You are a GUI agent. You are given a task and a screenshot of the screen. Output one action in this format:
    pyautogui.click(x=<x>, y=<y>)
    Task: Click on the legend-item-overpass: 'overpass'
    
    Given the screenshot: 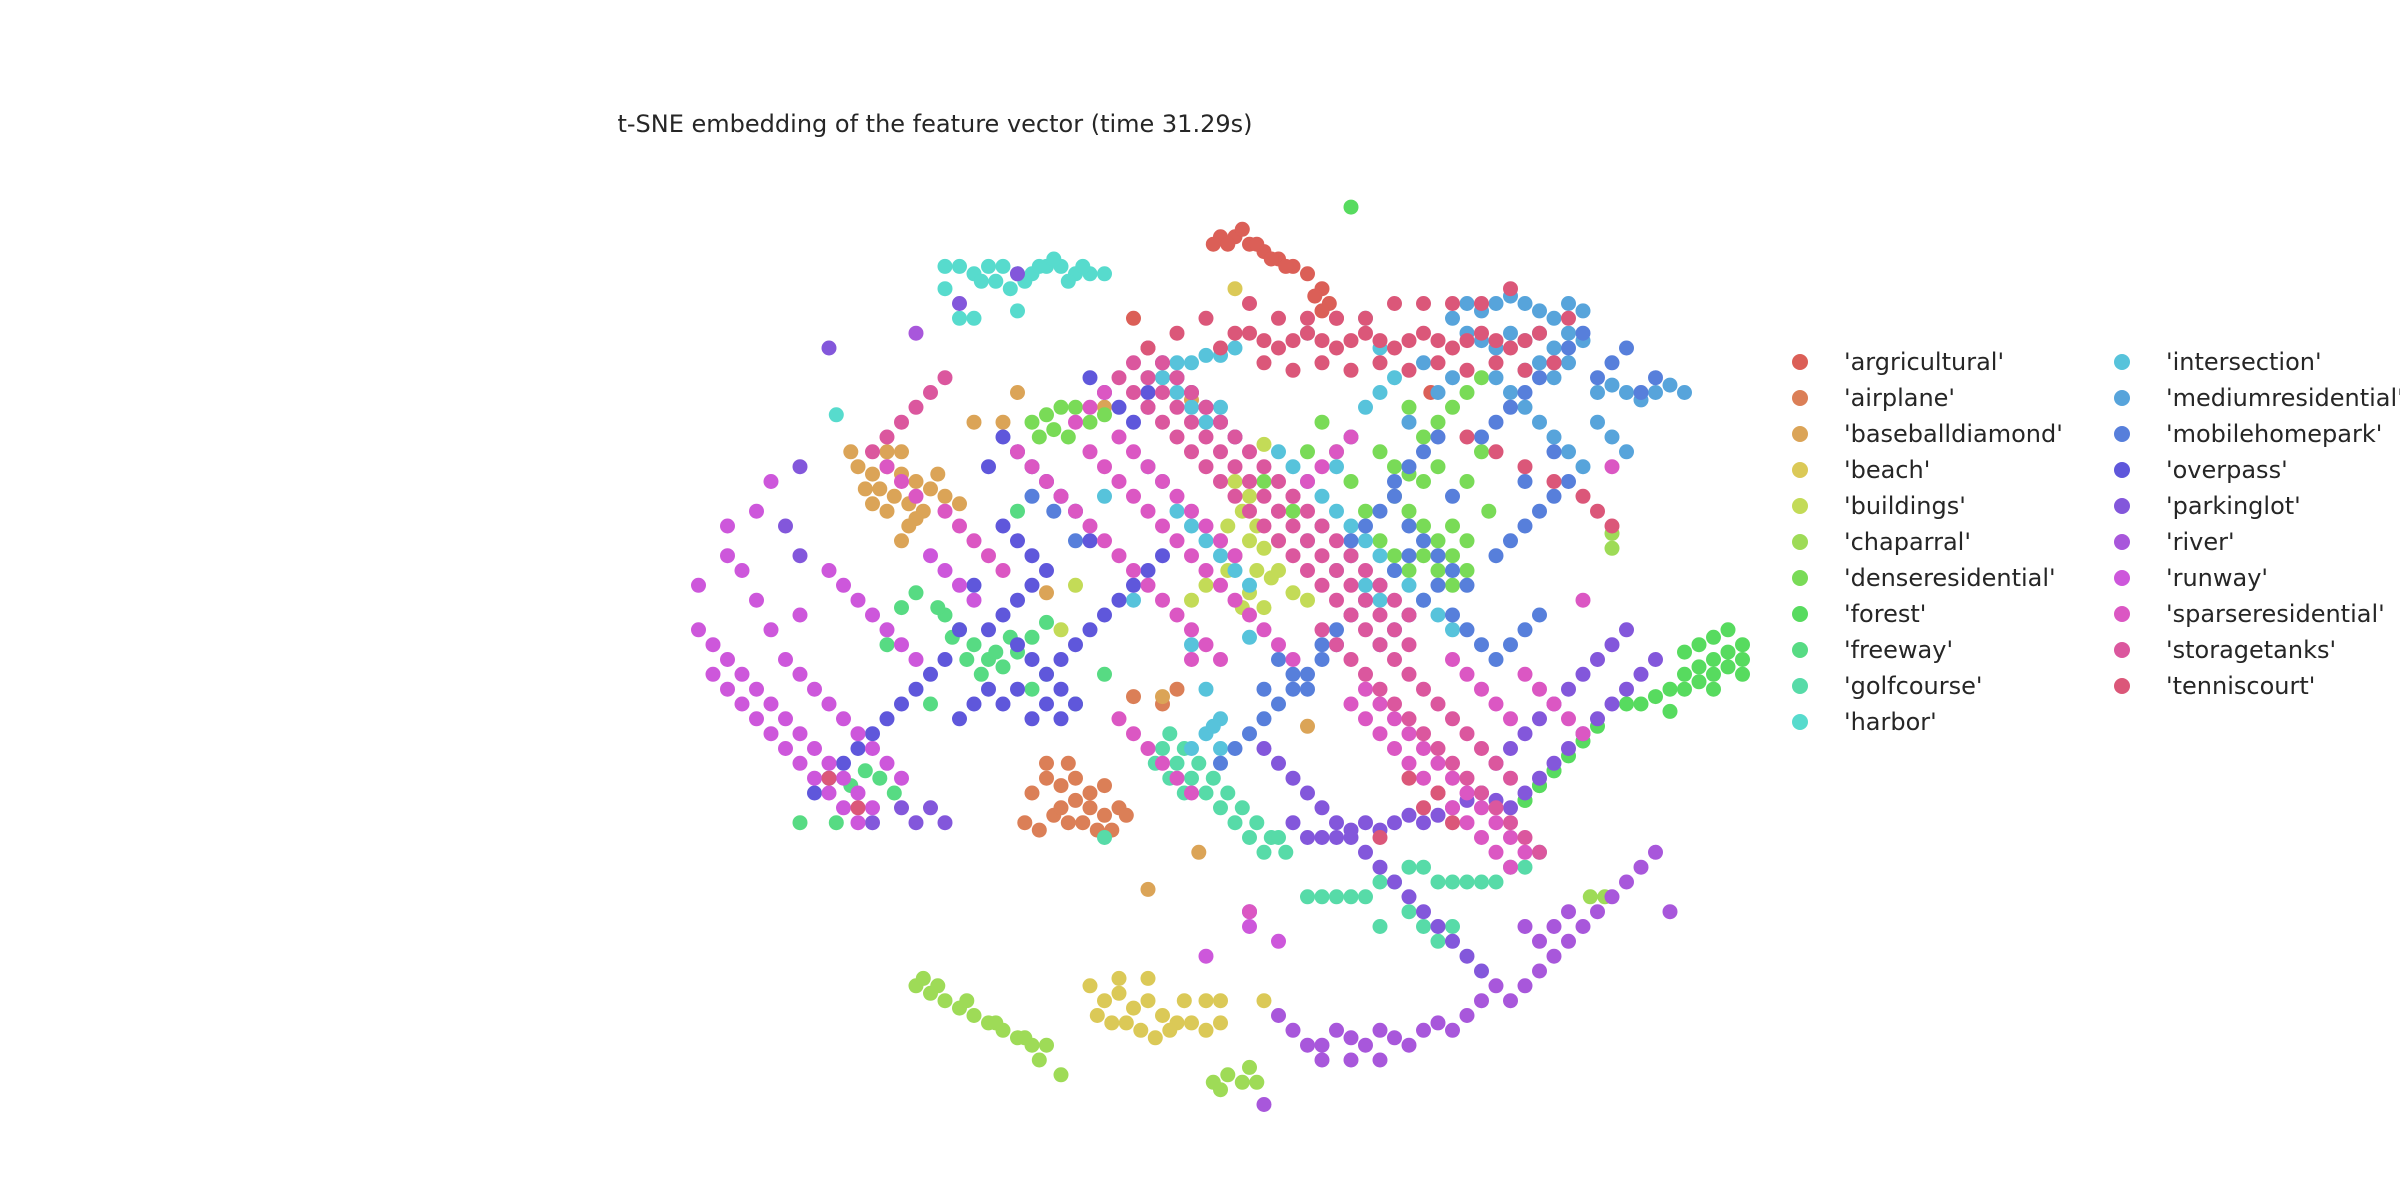 What is the action you would take?
    pyautogui.click(x=2201, y=470)
    